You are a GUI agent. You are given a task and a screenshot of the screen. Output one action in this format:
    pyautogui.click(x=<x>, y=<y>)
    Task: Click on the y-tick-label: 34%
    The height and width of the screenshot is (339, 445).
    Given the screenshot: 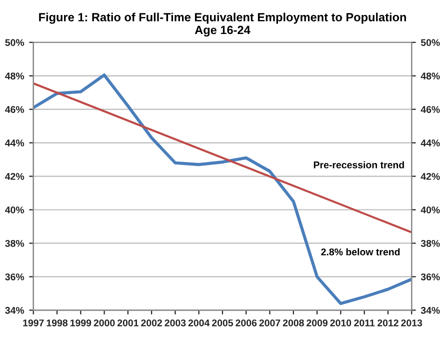 What is the action you would take?
    pyautogui.click(x=14, y=310)
    